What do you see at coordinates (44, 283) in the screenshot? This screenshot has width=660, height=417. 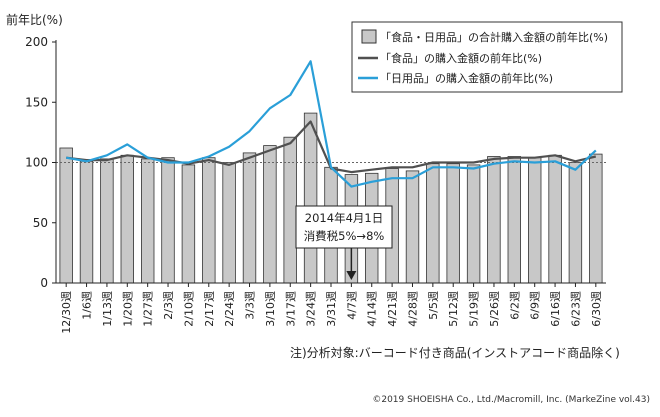 I see `y-tick-label: 0` at bounding box center [44, 283].